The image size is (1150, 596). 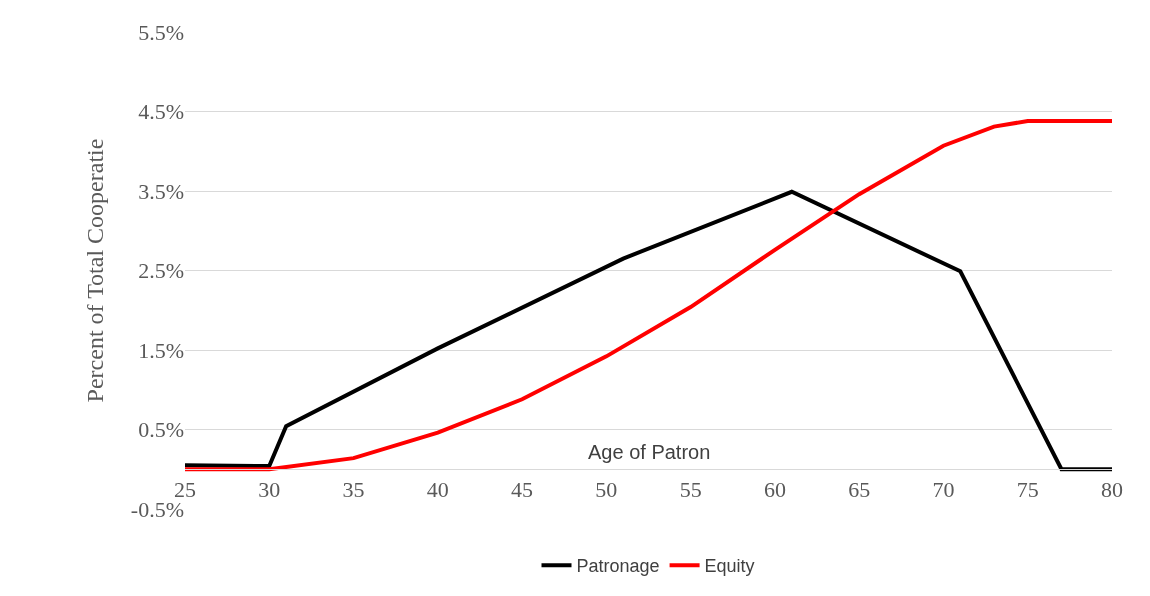 I want to click on x-tick-label: 75, so click(x=1027, y=489).